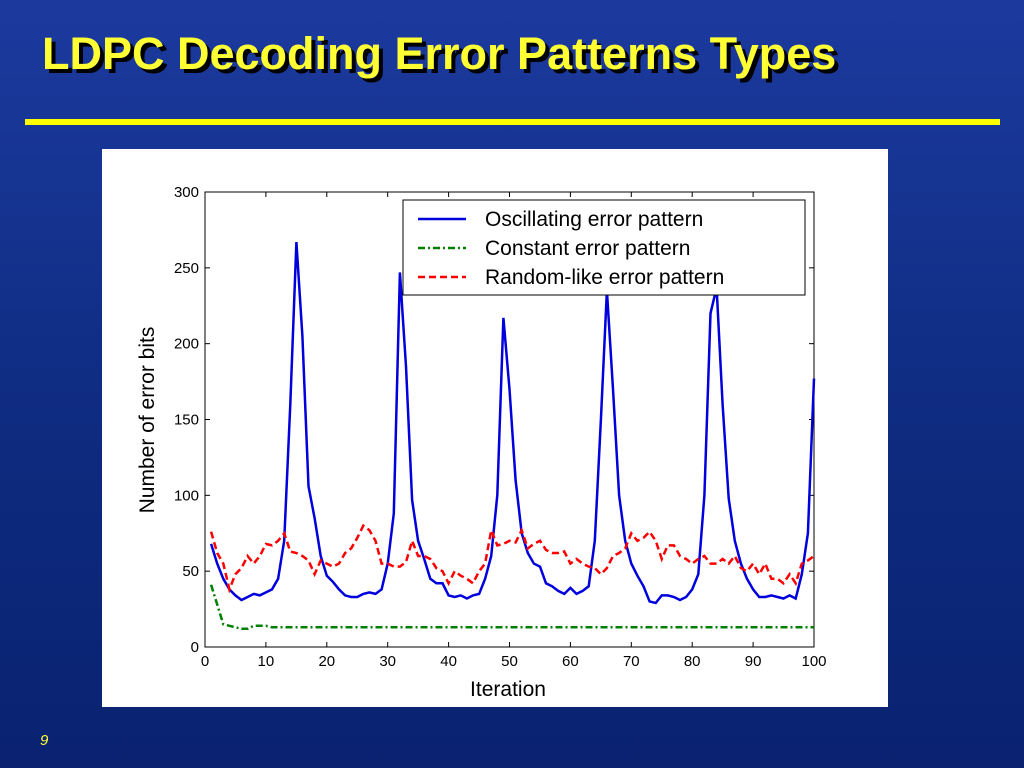  What do you see at coordinates (266, 661) in the screenshot?
I see `x-tick-label: 10` at bounding box center [266, 661].